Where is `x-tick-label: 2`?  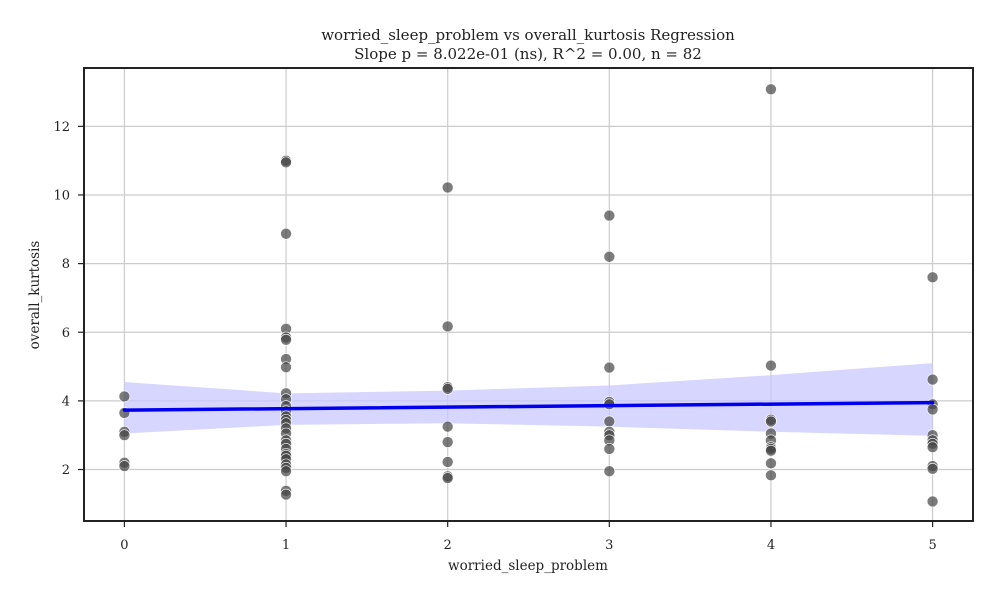
x-tick-label: 2 is located at coordinates (448, 545).